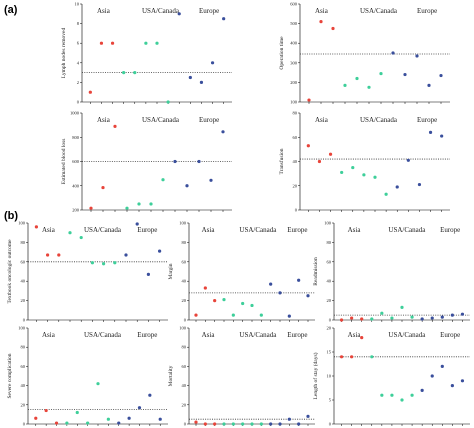 This screenshot has width=474, height=428. Describe the element at coordinates (77, 4) in the screenshot. I see `y-tick-label: 10` at that location.